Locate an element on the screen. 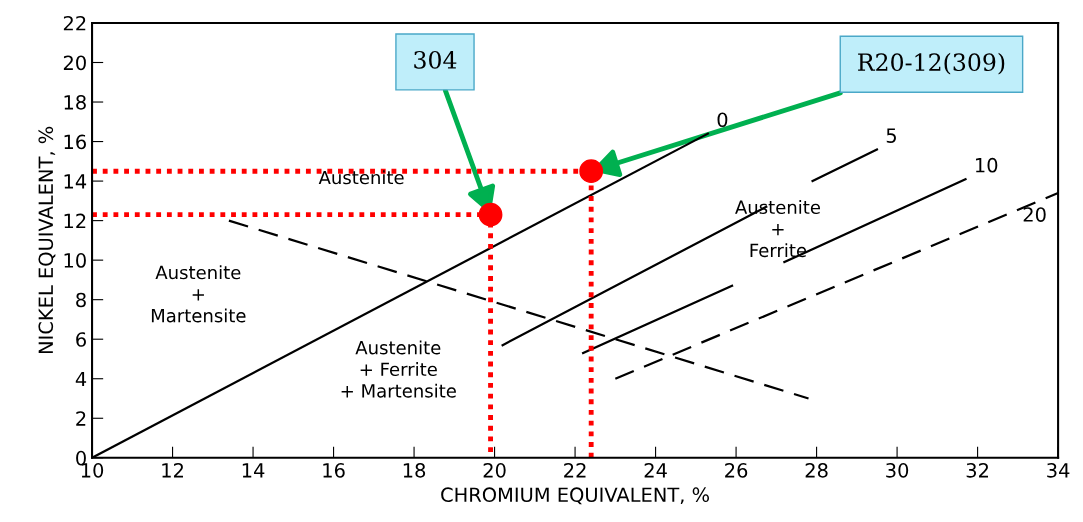  y-tick-label: 16 is located at coordinates (75, 142).